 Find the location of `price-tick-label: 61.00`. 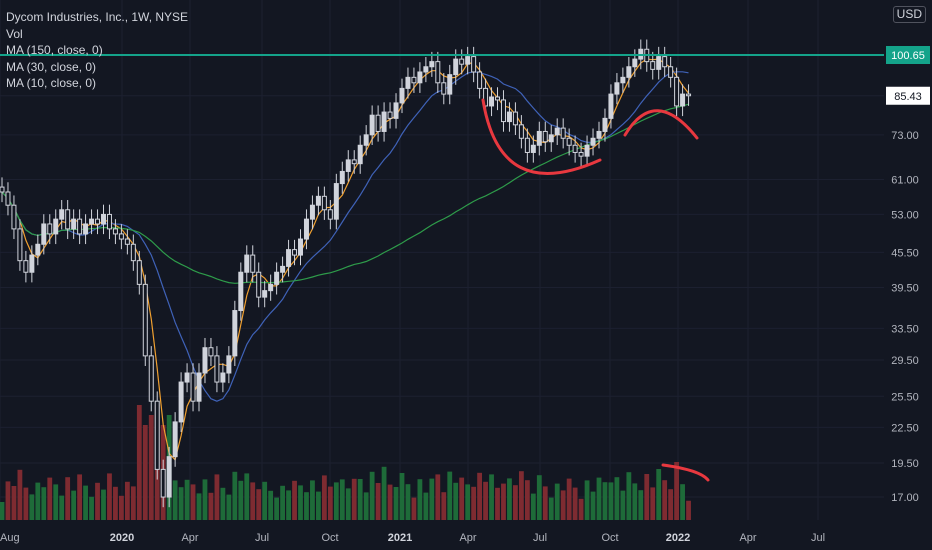

price-tick-label: 61.00 is located at coordinates (905, 180).